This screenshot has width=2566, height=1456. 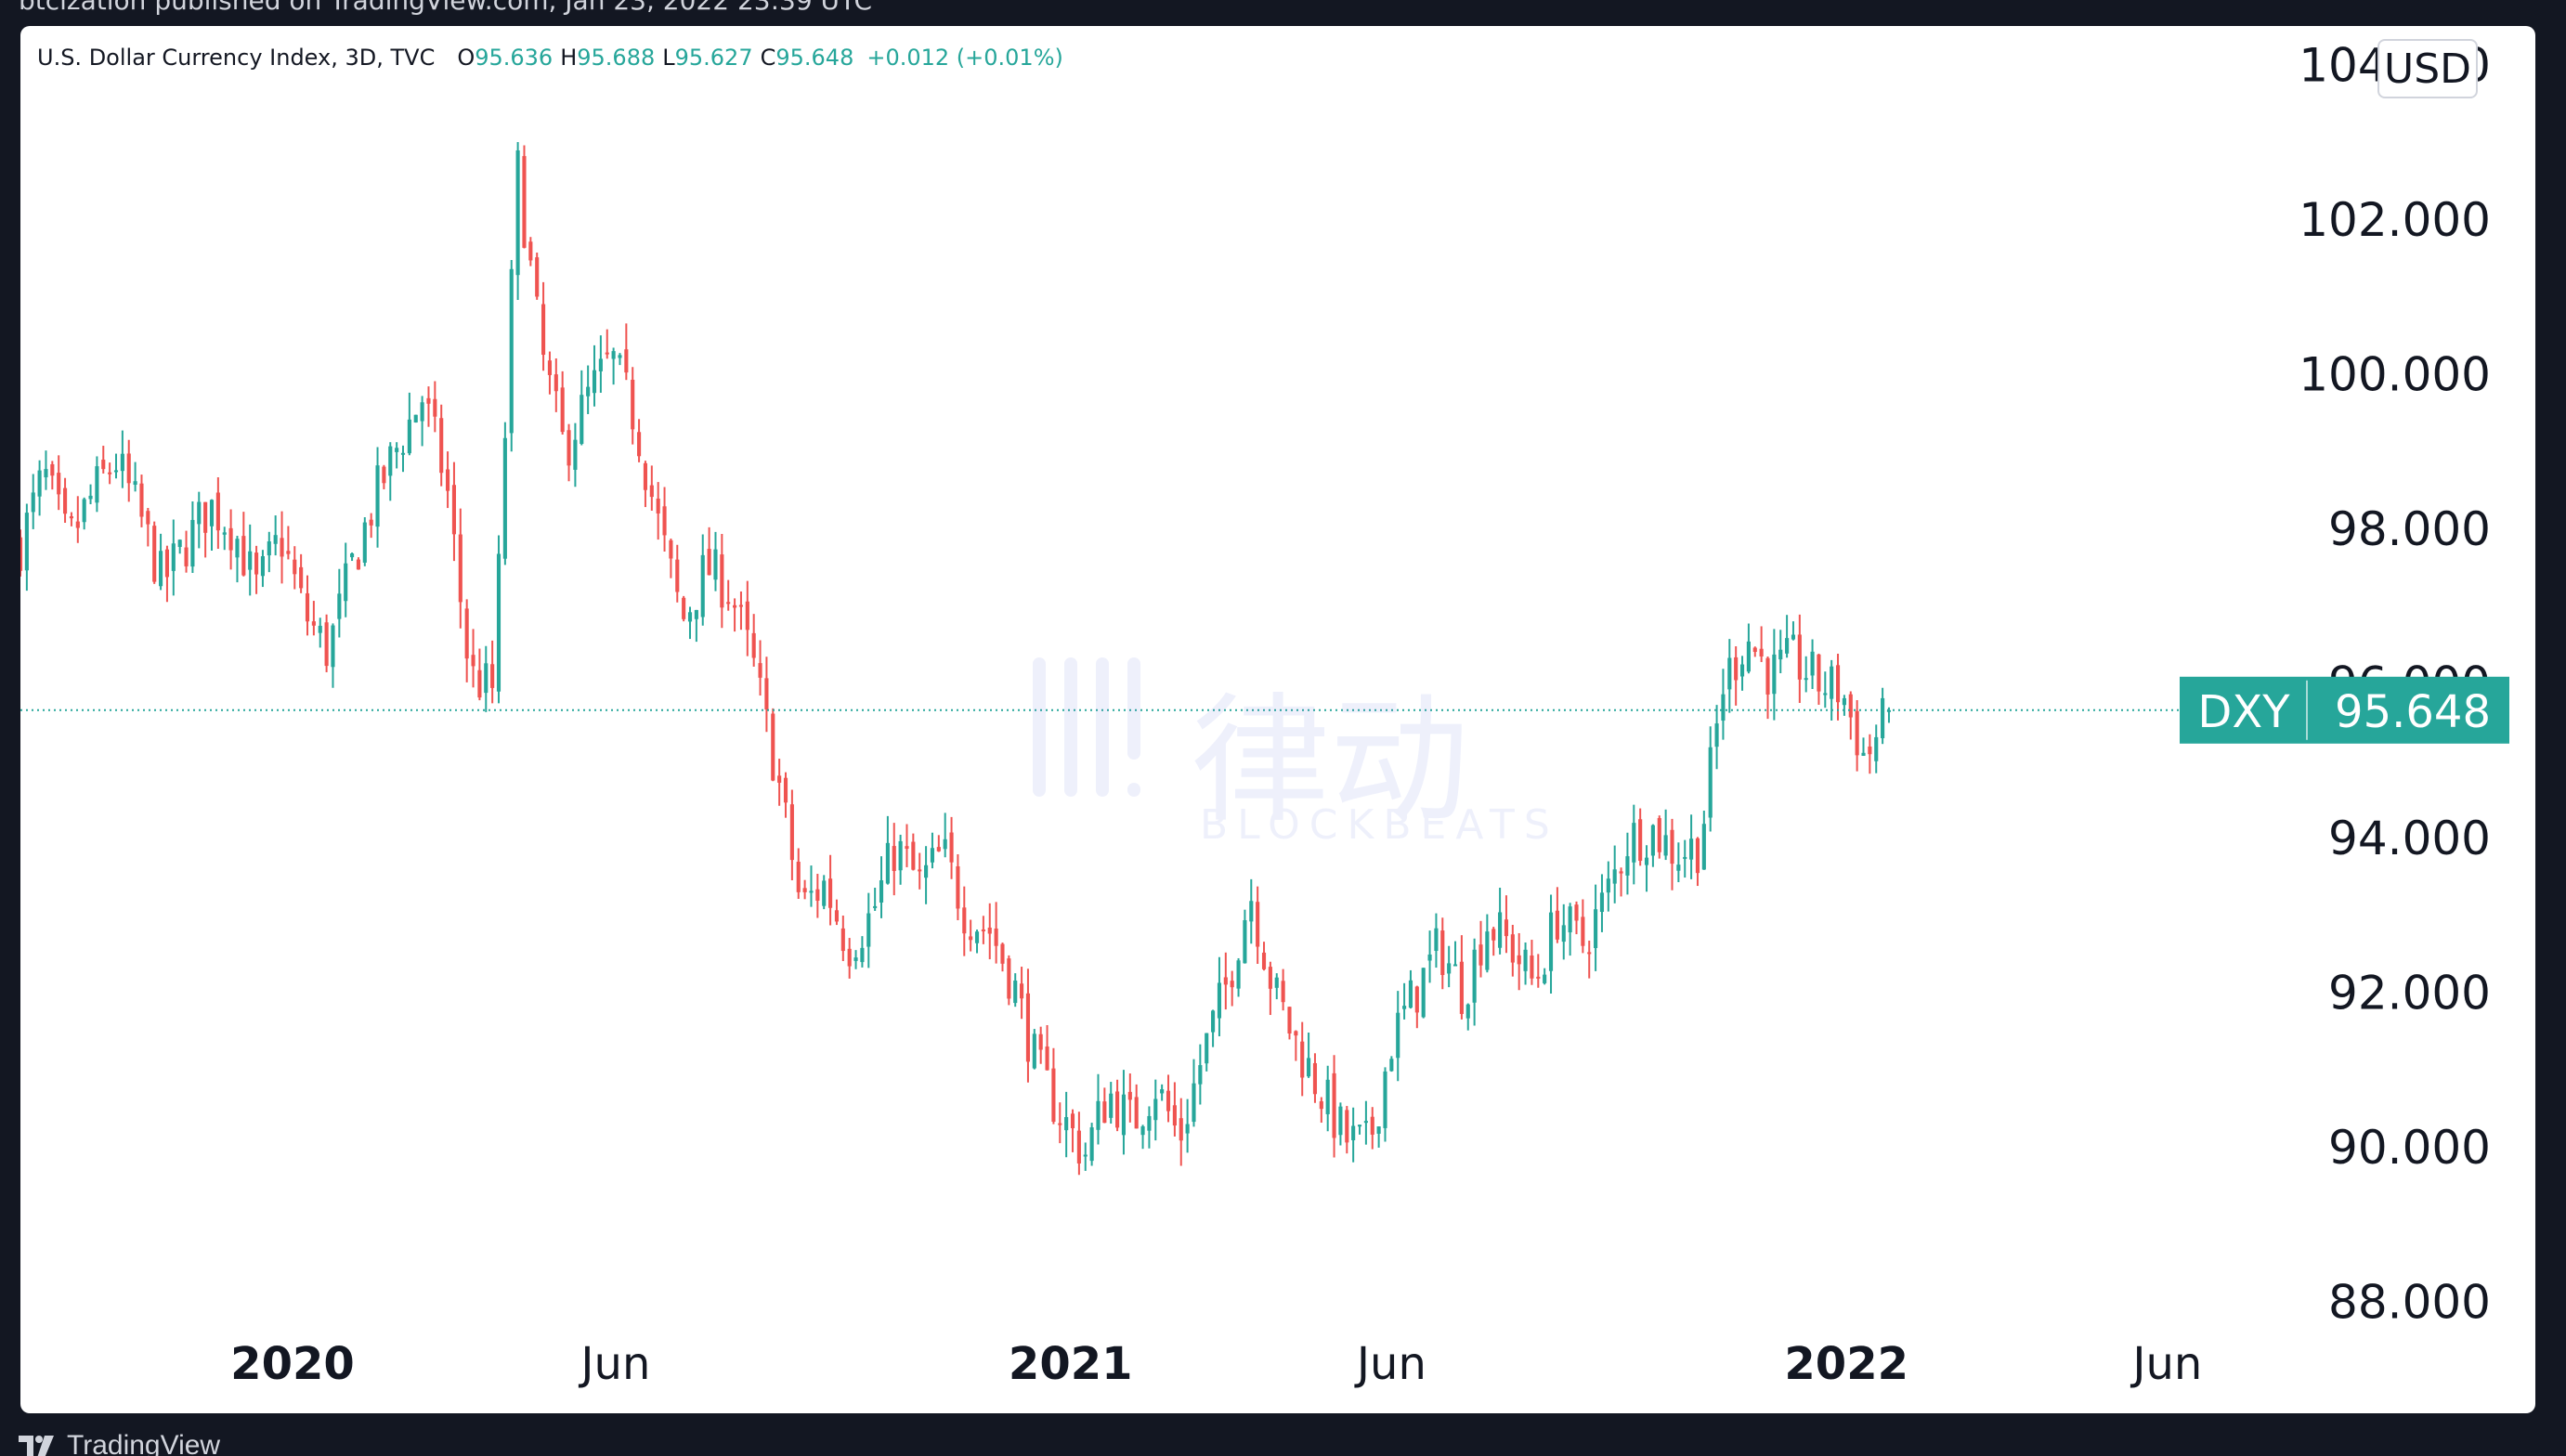 I want to click on x-tick-label: 2021, so click(x=1071, y=1364).